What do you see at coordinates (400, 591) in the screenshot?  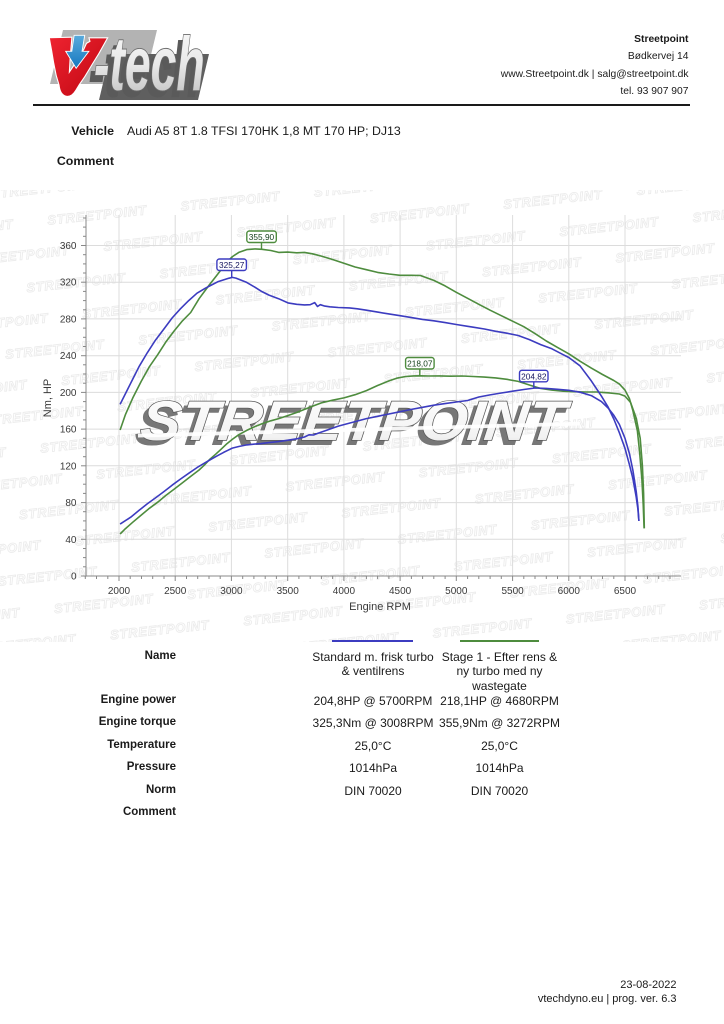 I see `svg-text: 4500` at bounding box center [400, 591].